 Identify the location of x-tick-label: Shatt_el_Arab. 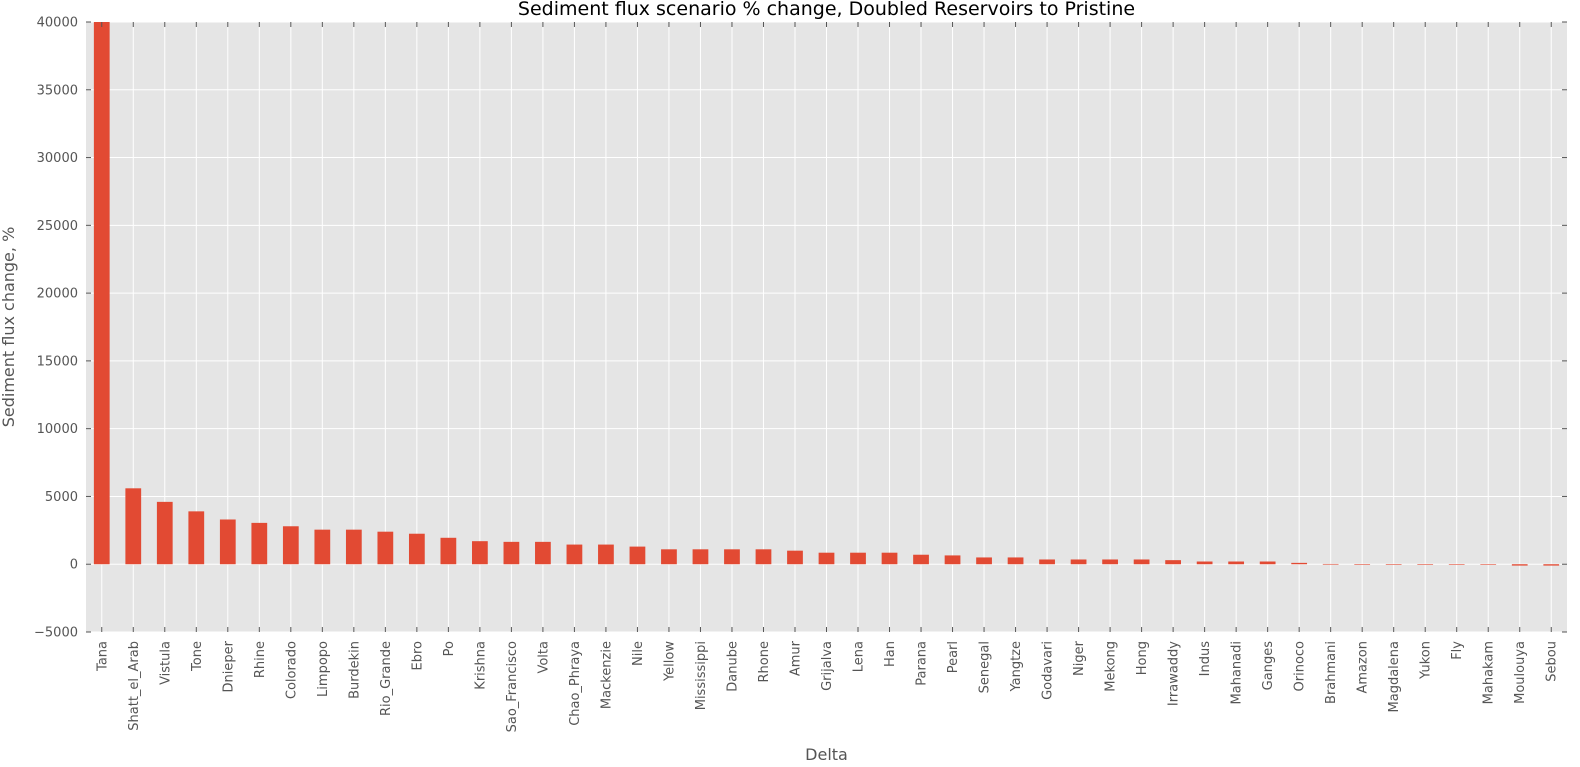
(134, 686).